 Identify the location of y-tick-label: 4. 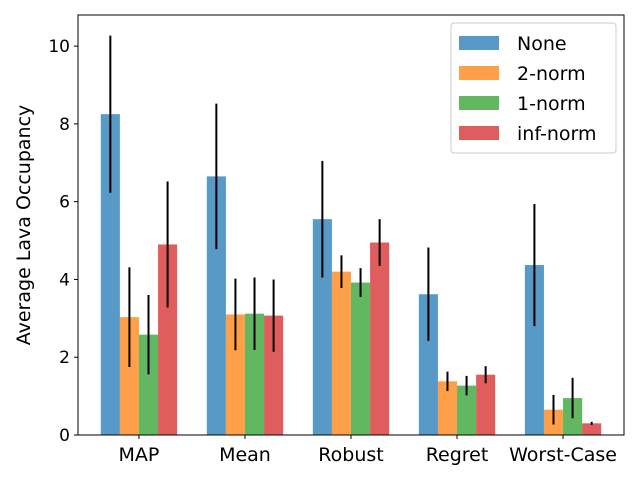
(64, 280).